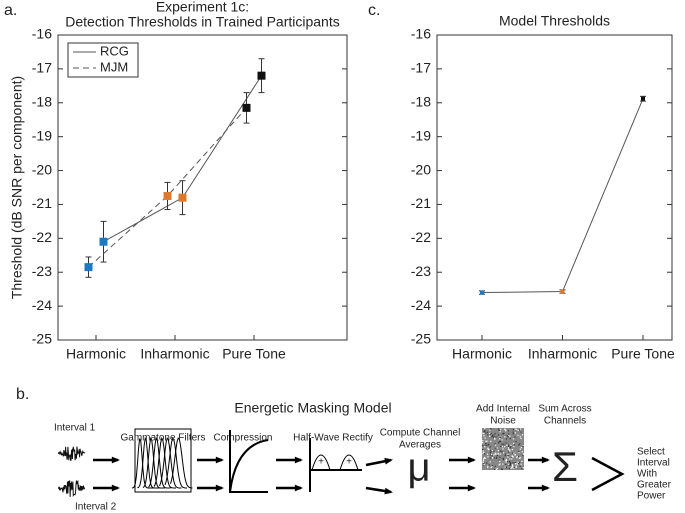 The image size is (685, 513). I want to click on panel-label: a., so click(10, 10).